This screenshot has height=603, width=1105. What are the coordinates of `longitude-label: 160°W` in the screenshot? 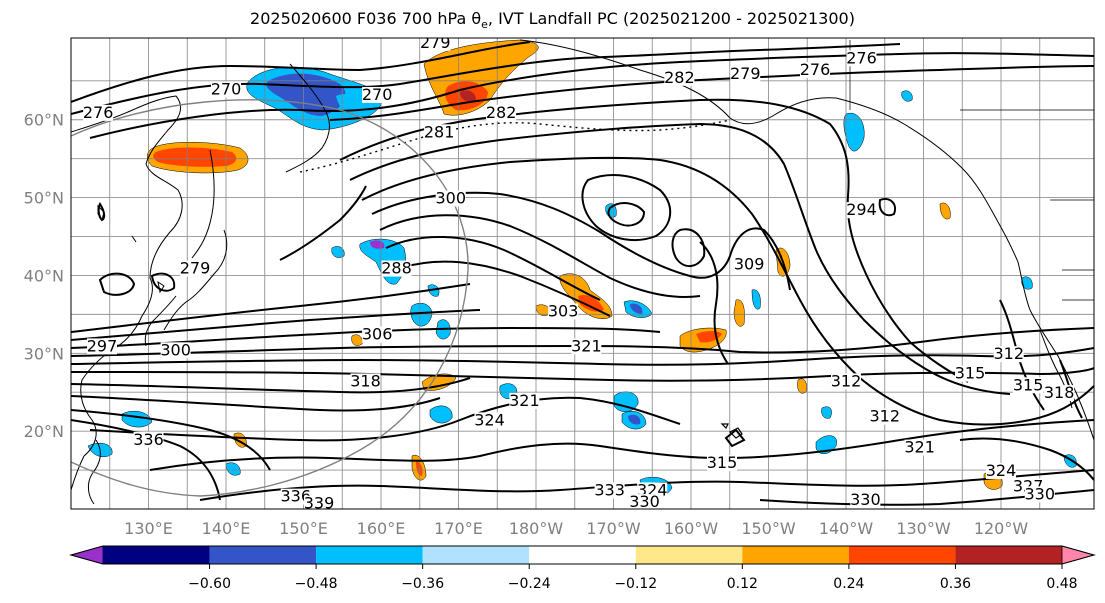 It's located at (691, 528).